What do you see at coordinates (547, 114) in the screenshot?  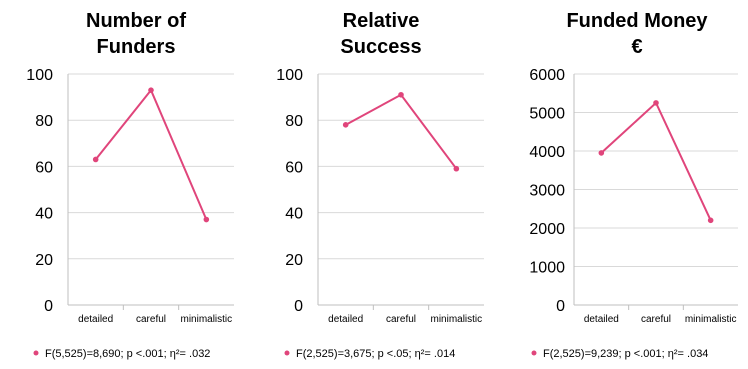 I see `y-tick-label: 5000` at bounding box center [547, 114].